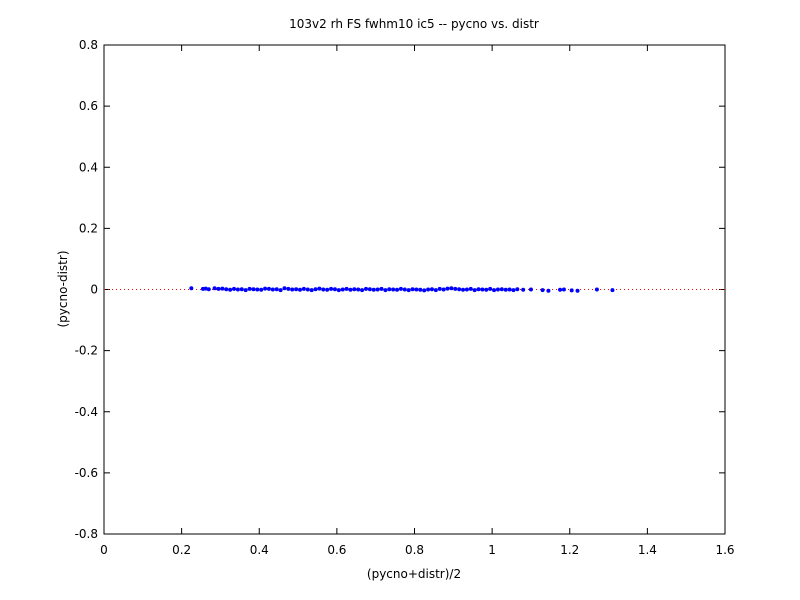 Image resolution: width=800 pixels, height=600 pixels. What do you see at coordinates (724, 550) in the screenshot?
I see `x-tick-label: 1.6` at bounding box center [724, 550].